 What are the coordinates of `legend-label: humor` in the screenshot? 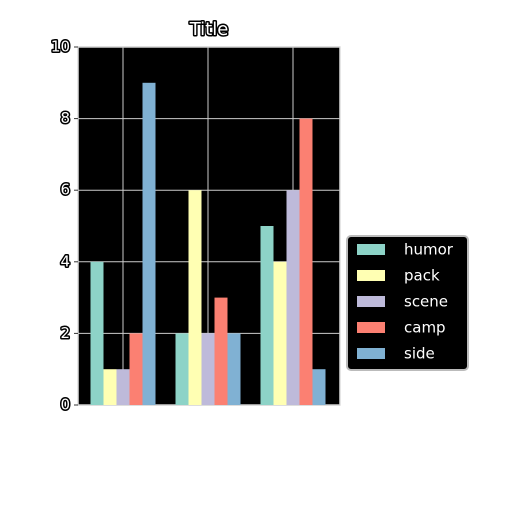 It's located at (429, 250).